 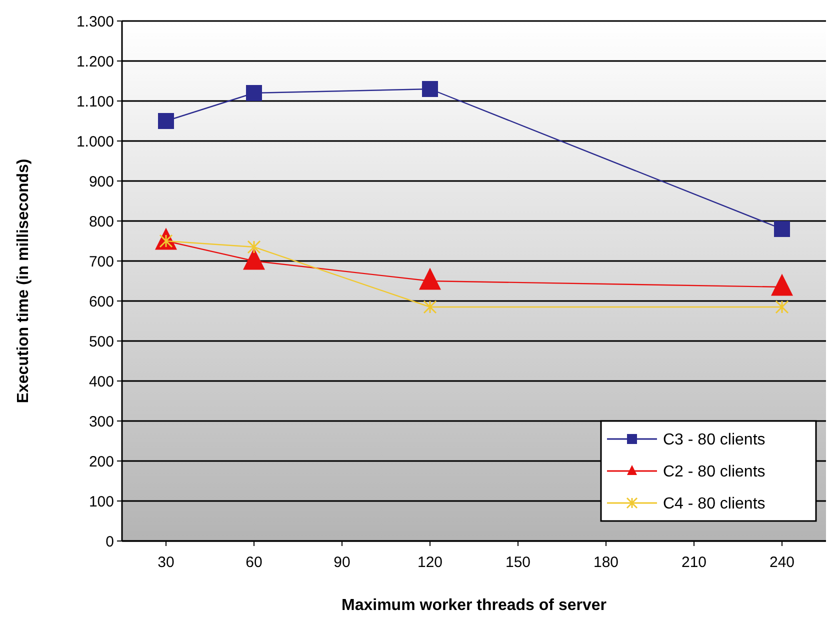 I want to click on y-tick-label: 500, so click(x=101, y=341).